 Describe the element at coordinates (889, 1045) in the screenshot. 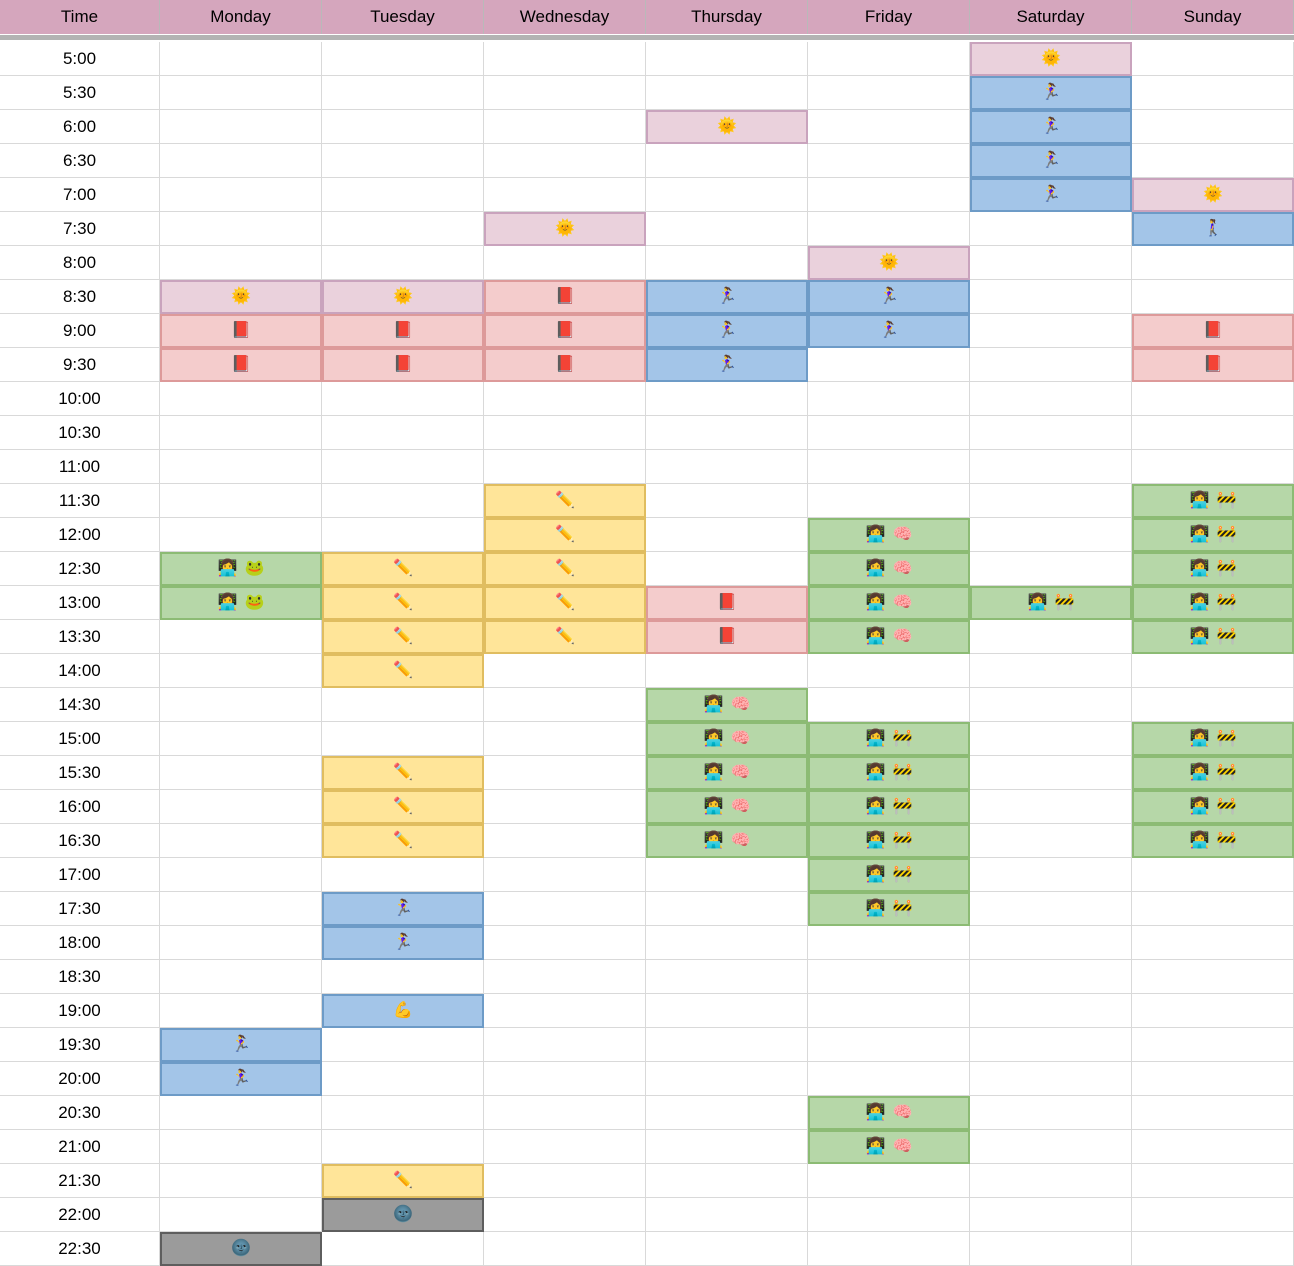

I see `schedule-cell-friday-1930` at that location.